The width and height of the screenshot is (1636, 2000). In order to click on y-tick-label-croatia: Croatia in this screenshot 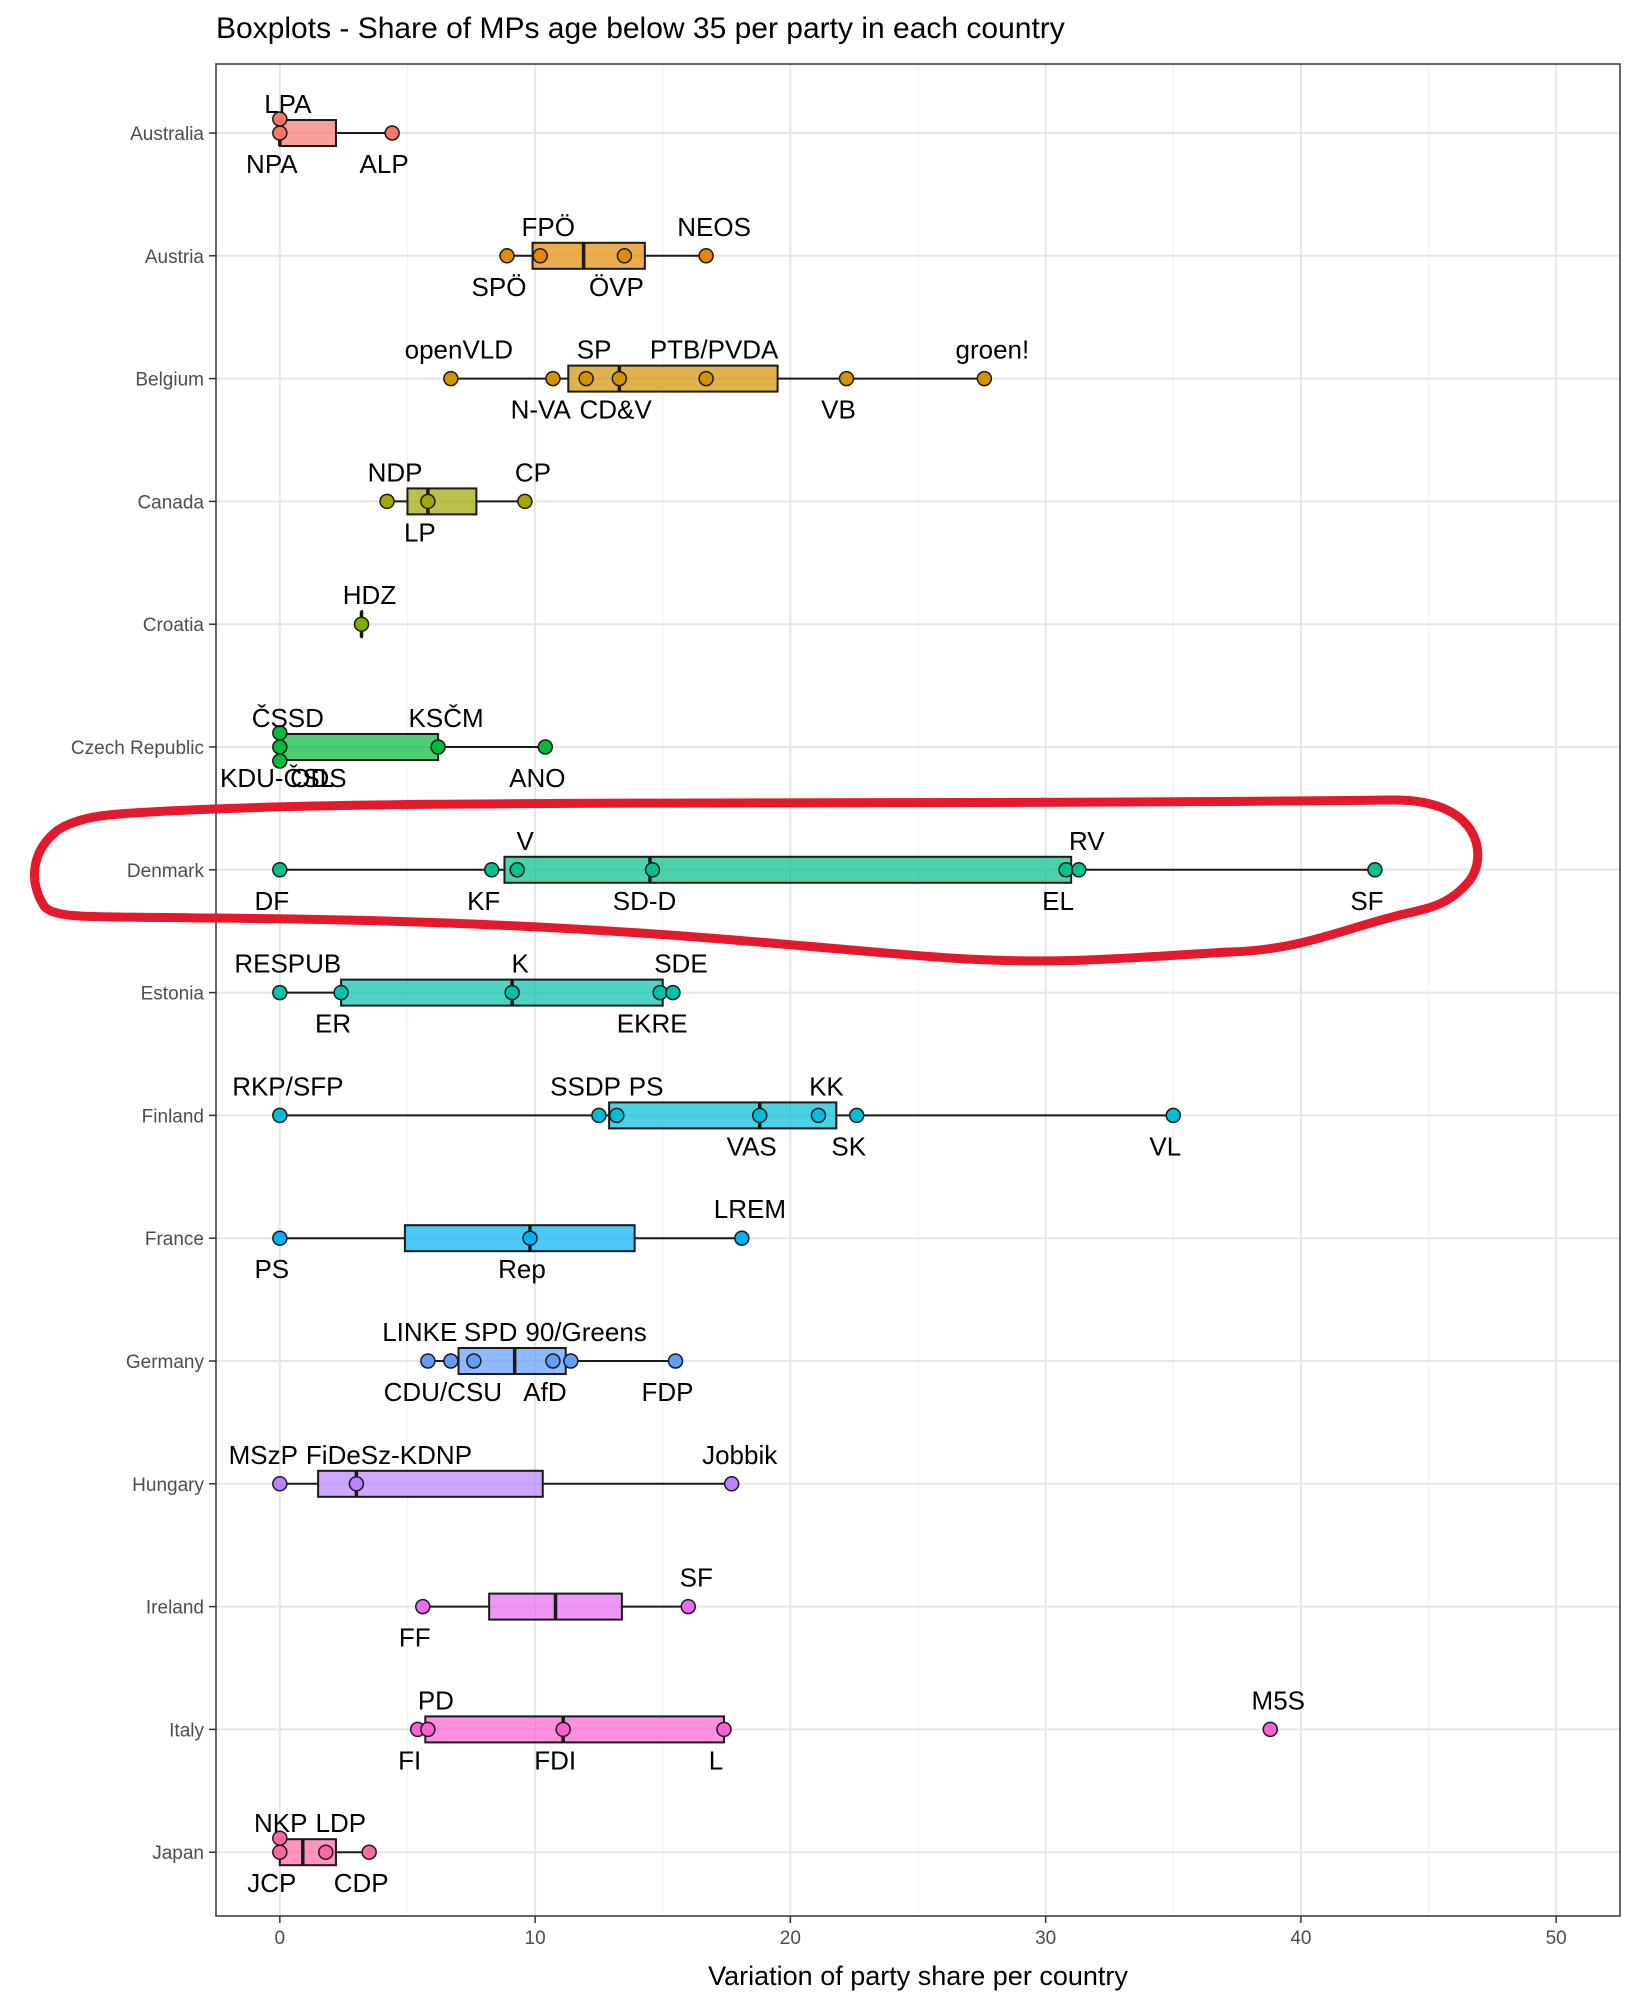, I will do `click(174, 625)`.